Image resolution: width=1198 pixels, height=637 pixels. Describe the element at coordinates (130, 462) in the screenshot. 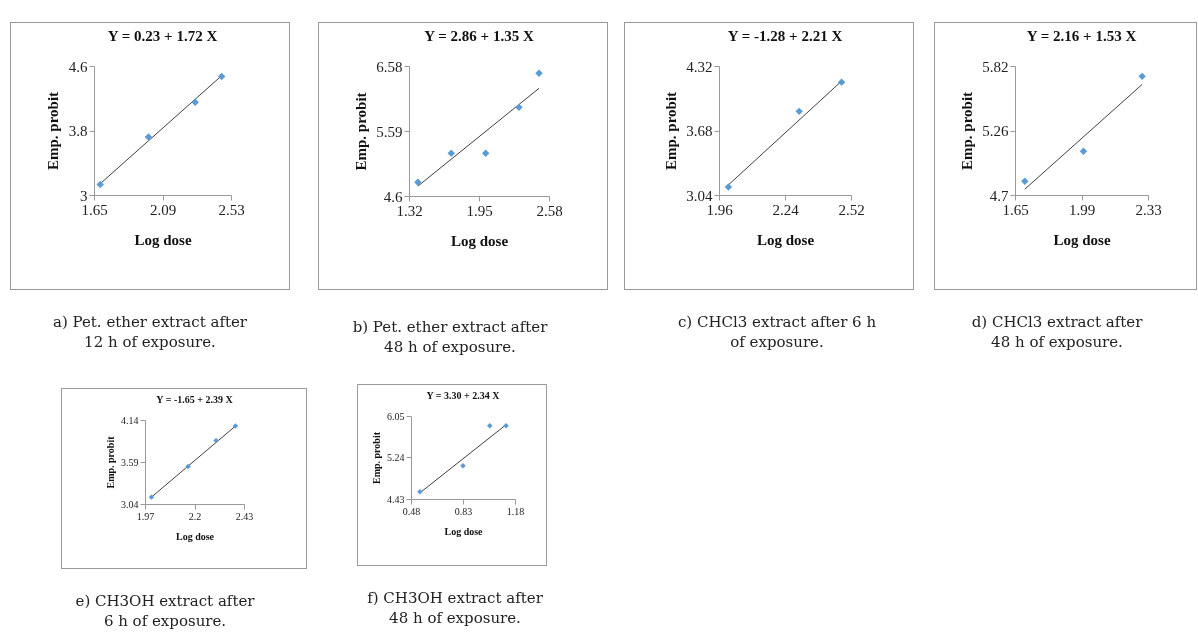

I see `y-tick-label: 3.59` at that location.